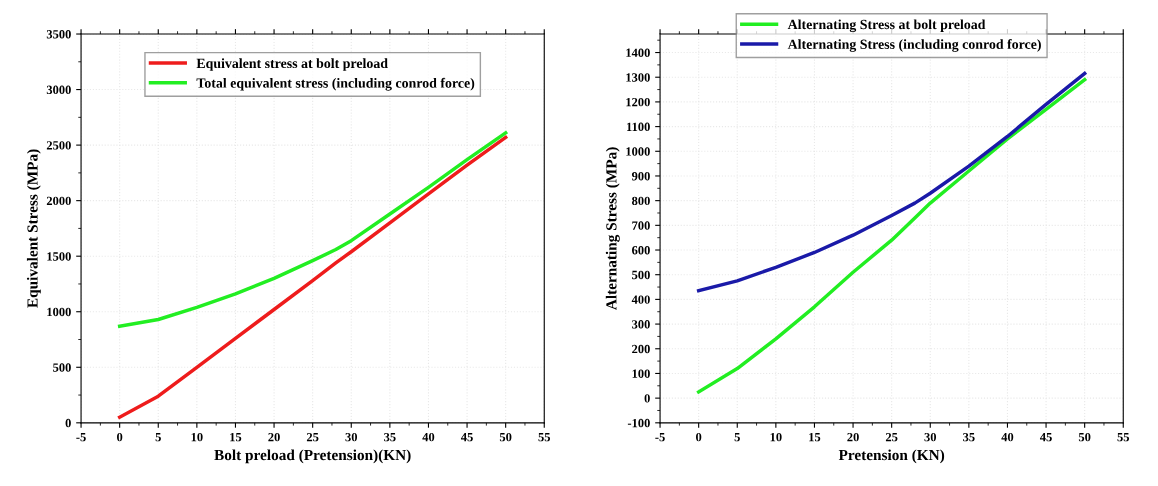 This screenshot has width=1158, height=486. I want to click on y-tick-label: -100, so click(638, 423).